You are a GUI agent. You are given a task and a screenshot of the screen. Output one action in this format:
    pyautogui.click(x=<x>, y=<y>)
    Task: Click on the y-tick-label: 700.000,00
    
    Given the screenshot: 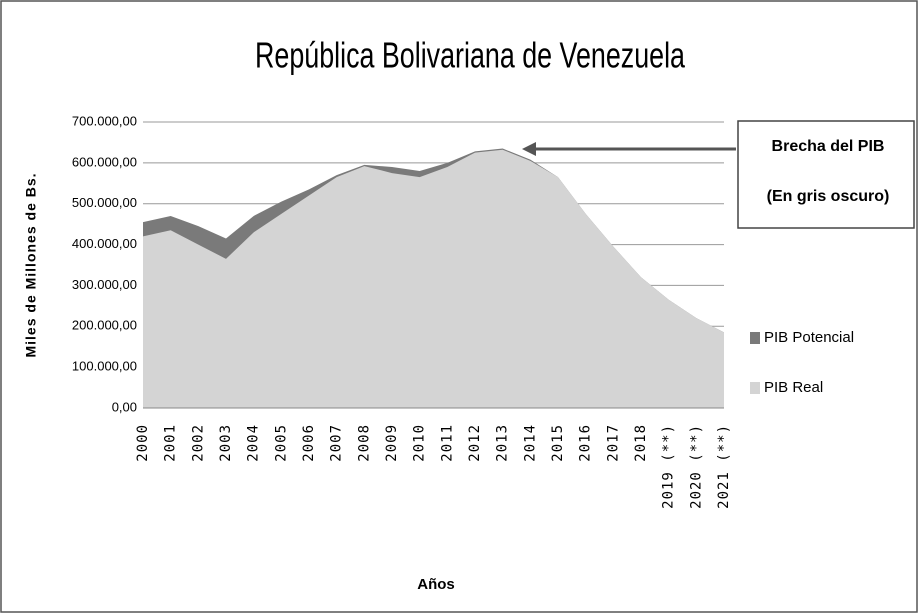 What is the action you would take?
    pyautogui.click(x=104, y=120)
    